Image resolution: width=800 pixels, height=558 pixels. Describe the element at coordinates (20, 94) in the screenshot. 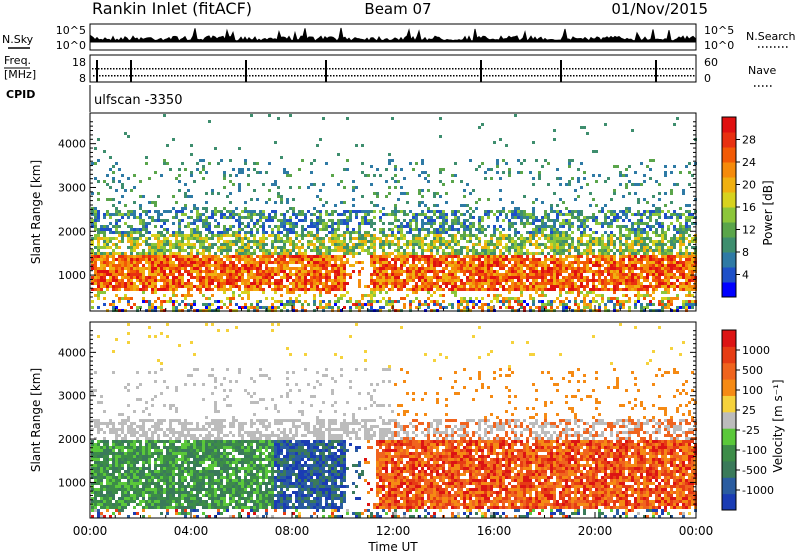

I see `cpid-label: CPID` at that location.